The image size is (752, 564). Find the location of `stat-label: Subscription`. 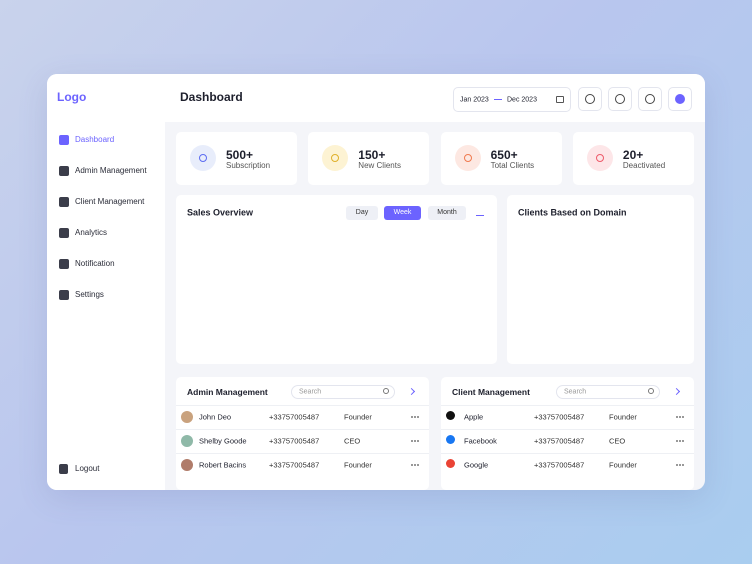

stat-label: Subscription is located at coordinates (248, 165).